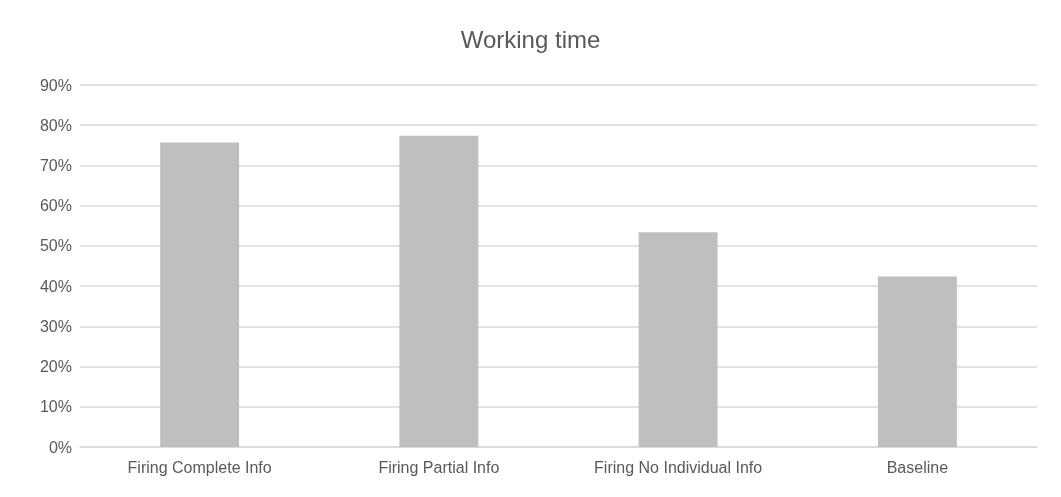  What do you see at coordinates (55, 286) in the screenshot?
I see `y-tick-label: 40%` at bounding box center [55, 286].